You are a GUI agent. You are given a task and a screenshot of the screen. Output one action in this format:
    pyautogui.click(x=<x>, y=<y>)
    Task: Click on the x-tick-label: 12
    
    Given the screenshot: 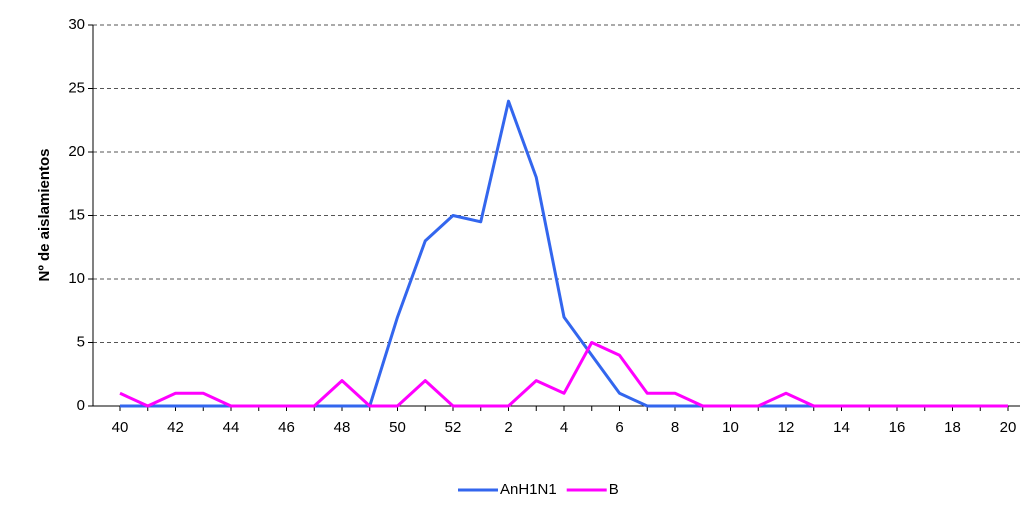 What is the action you would take?
    pyautogui.click(x=786, y=427)
    